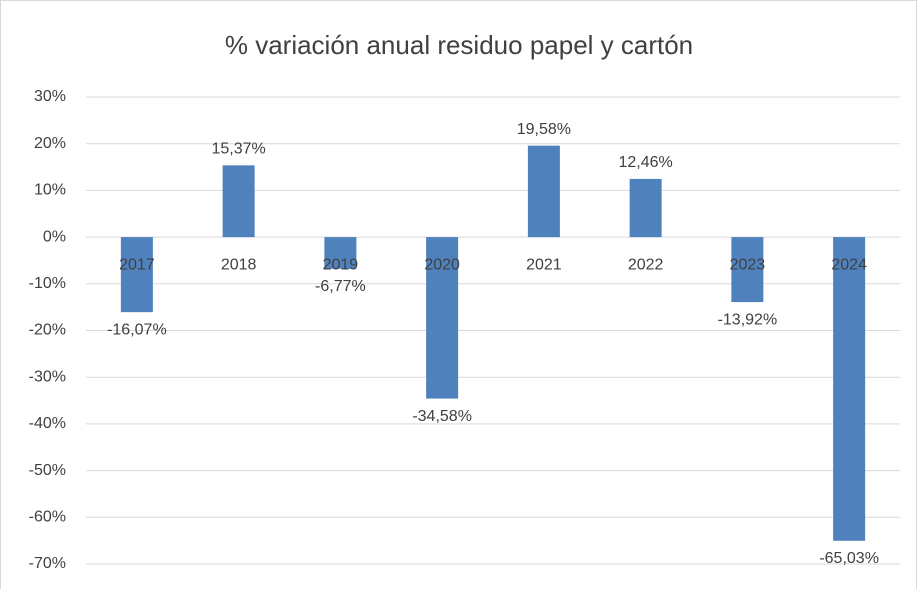 The width and height of the screenshot is (918, 589). Describe the element at coordinates (50, 143) in the screenshot. I see `y-tick-label: 20%` at that location.